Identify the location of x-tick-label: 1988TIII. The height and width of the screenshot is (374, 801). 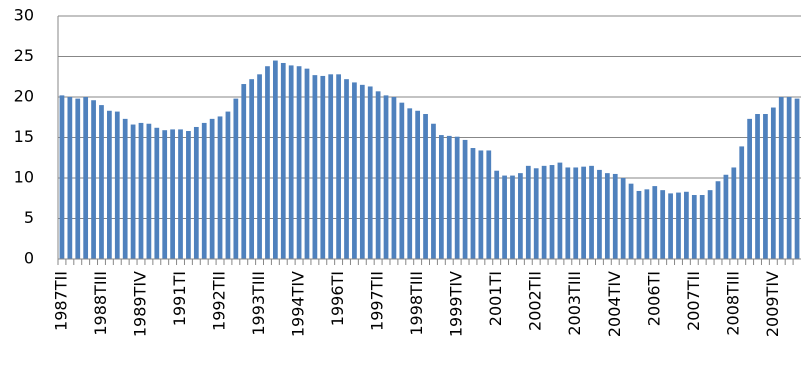
(100, 303).